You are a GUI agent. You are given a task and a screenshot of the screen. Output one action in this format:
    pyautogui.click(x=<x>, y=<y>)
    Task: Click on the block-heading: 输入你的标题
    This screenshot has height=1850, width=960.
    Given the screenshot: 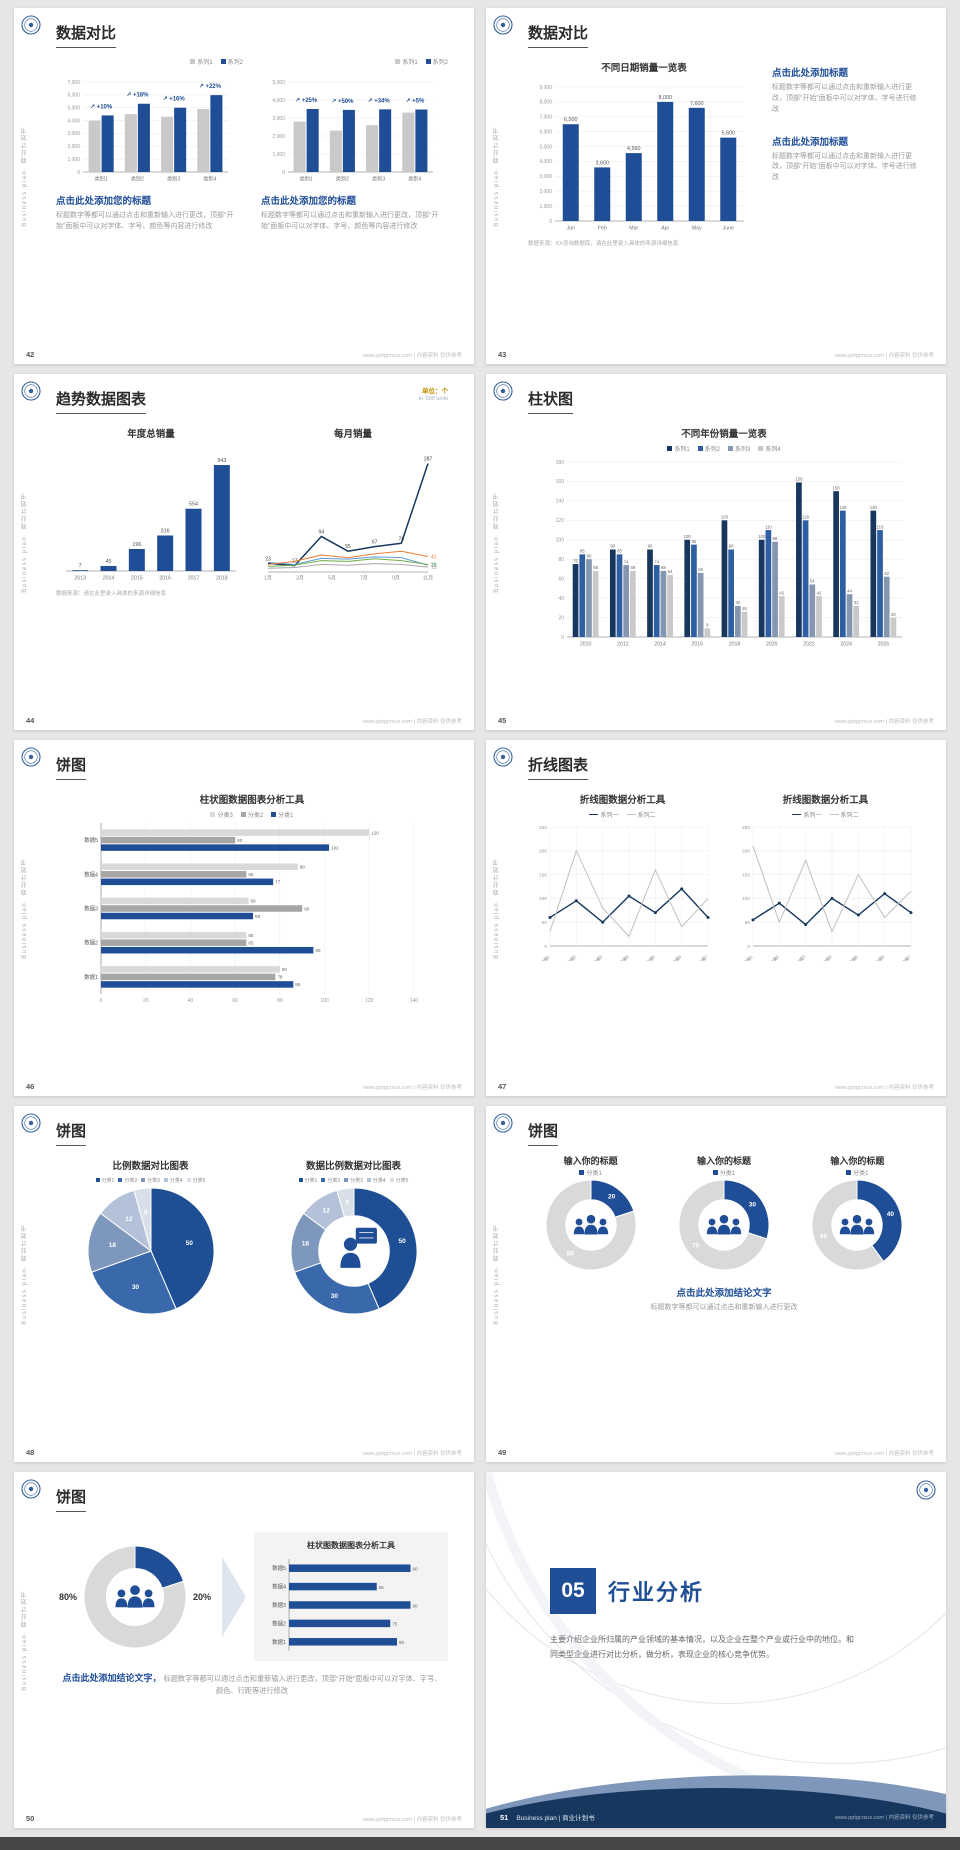 What is the action you would take?
    pyautogui.click(x=590, y=1161)
    